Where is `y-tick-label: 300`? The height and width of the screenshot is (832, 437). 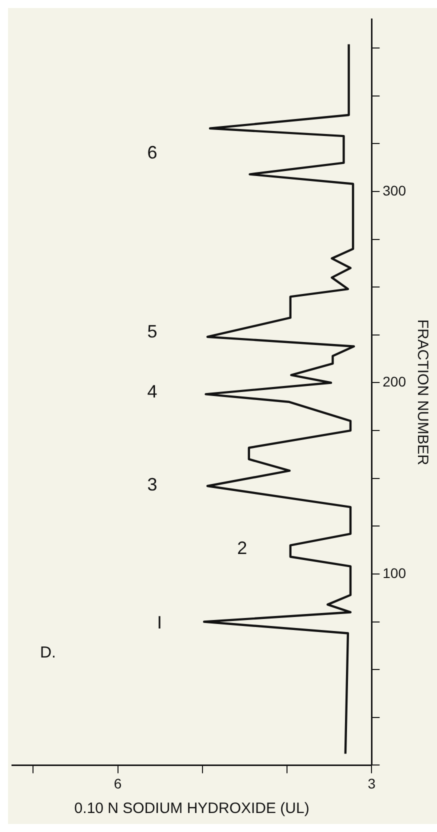 y-tick-label: 300 is located at coordinates (394, 190).